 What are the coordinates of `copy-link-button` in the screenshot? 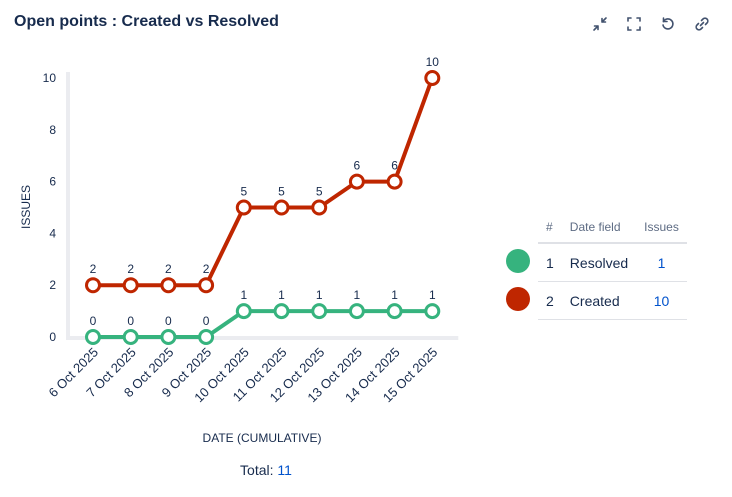 It's located at (702, 24).